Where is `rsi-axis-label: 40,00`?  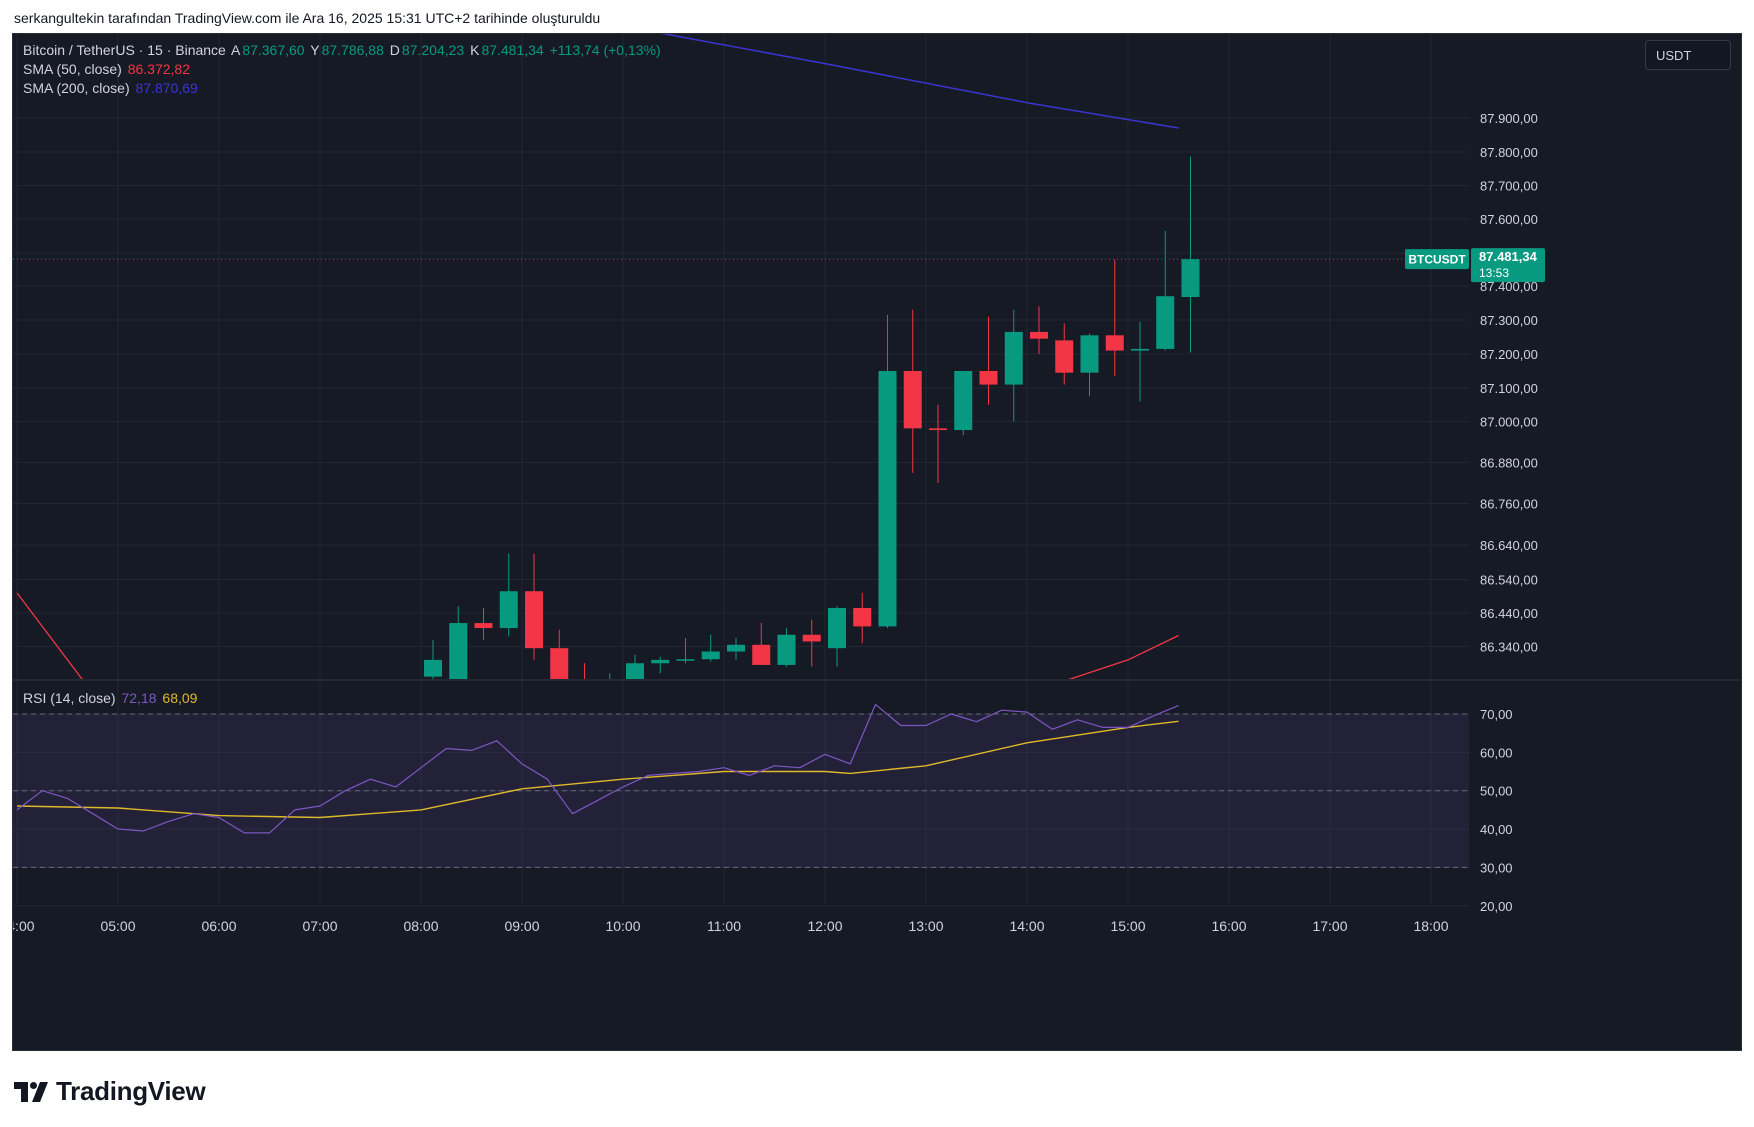 rsi-axis-label: 40,00 is located at coordinates (1496, 829).